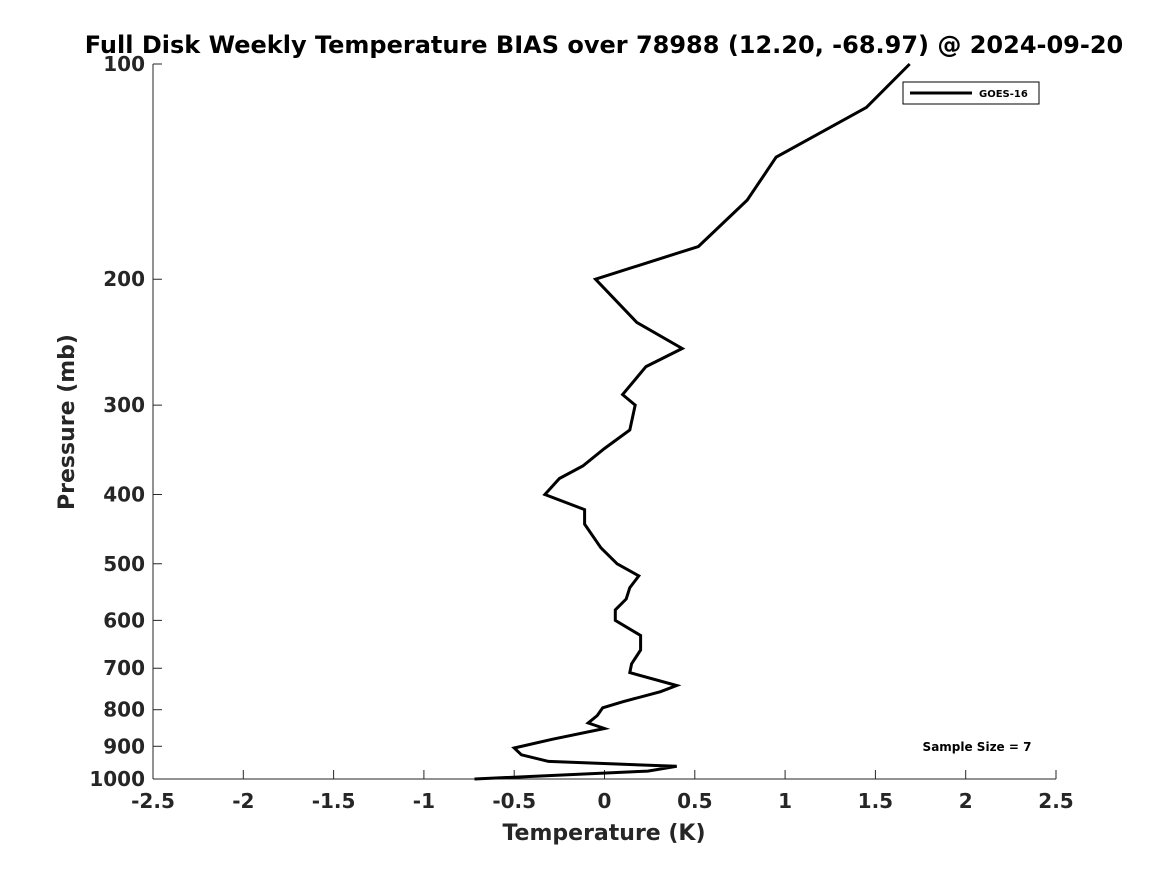 Image resolution: width=1167 pixels, height=875 pixels. What do you see at coordinates (603, 833) in the screenshot?
I see `x-axis-label: Temperature (K)` at bounding box center [603, 833].